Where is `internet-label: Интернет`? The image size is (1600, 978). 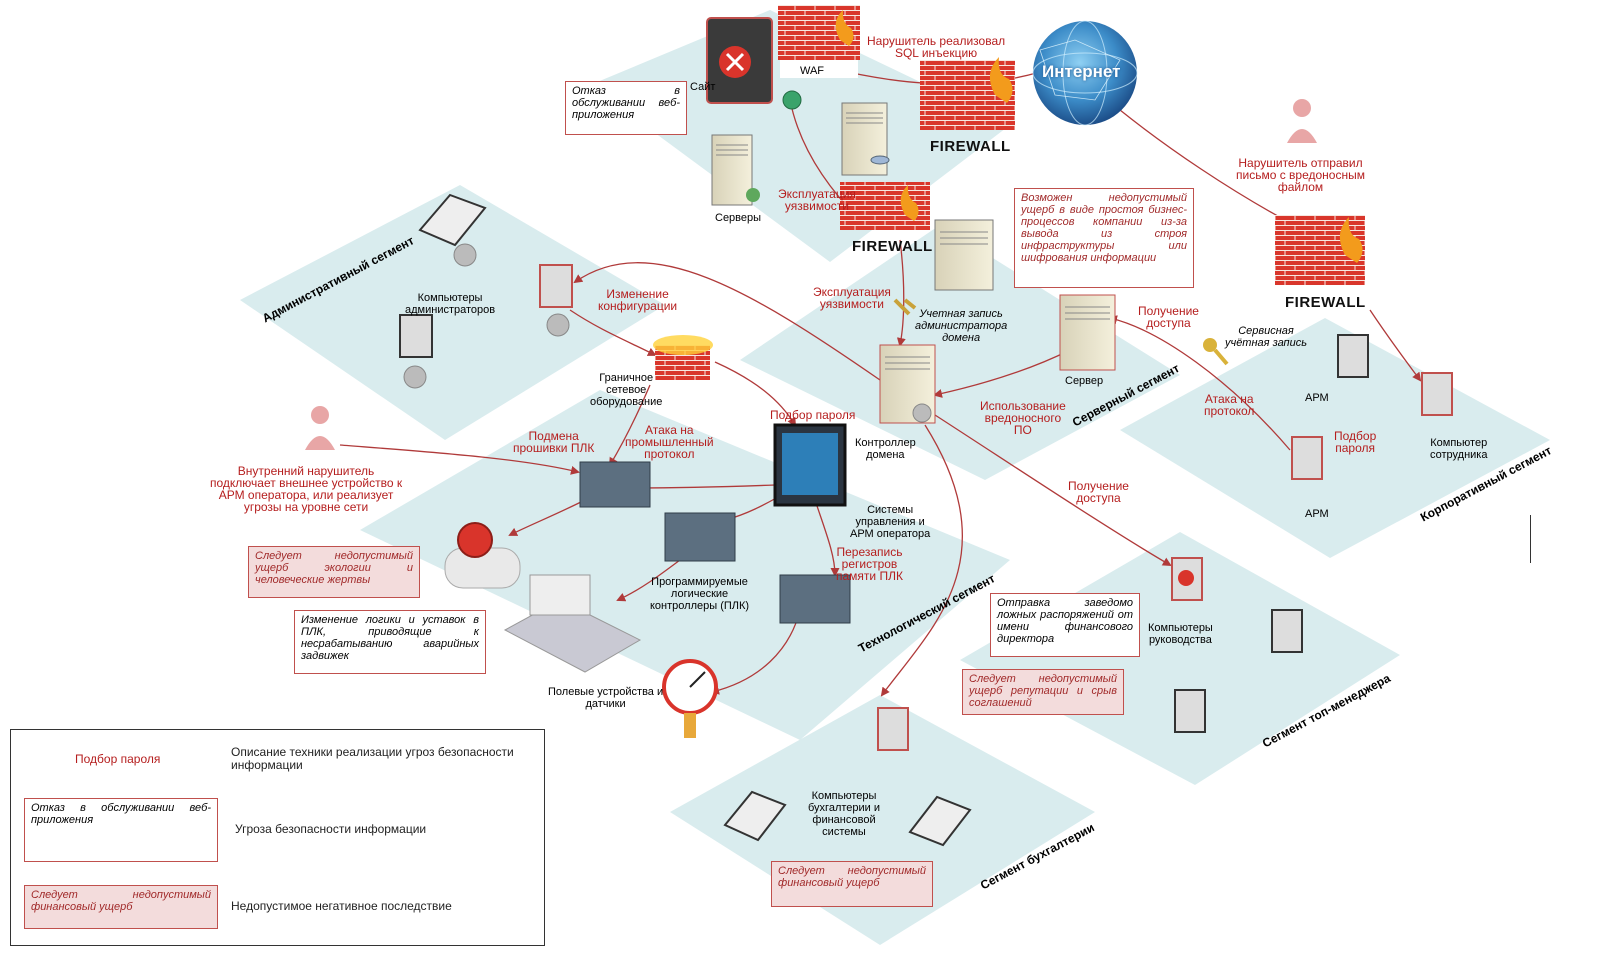 internet-label: Интернет is located at coordinates (1081, 71).